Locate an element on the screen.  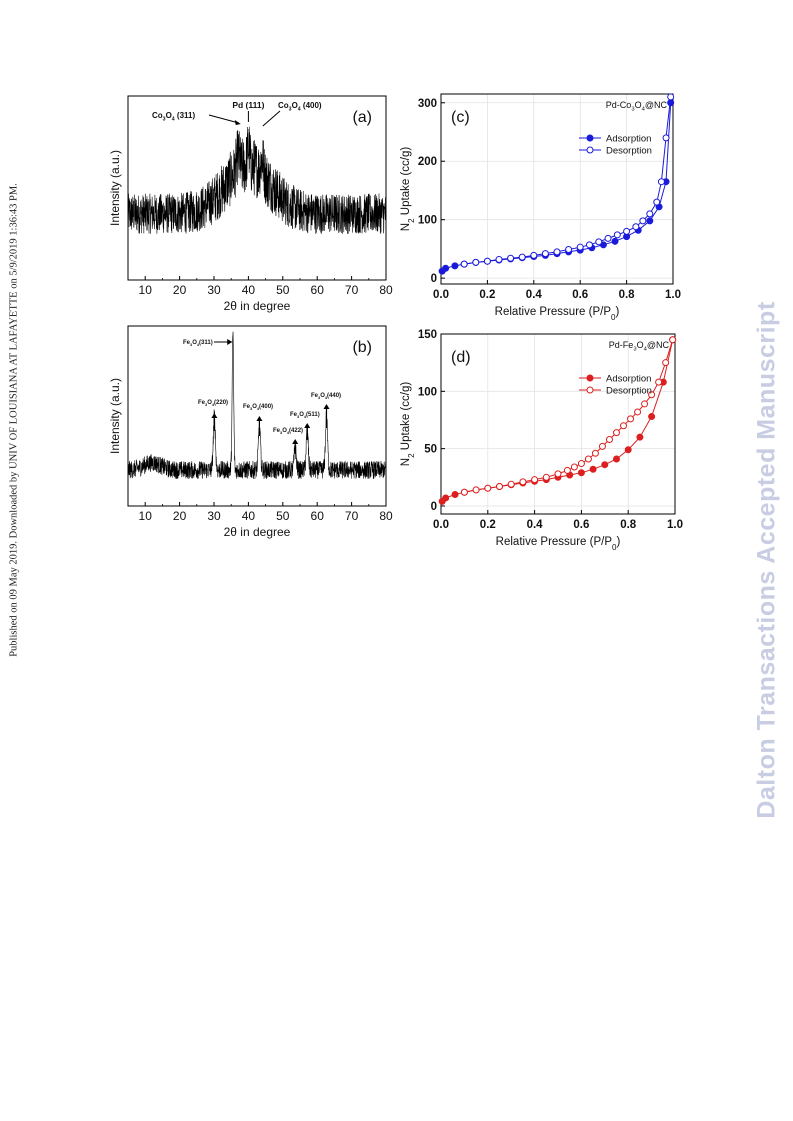
peak-label-fe3o4-440: Fe3O4(440) is located at coordinates (326, 396).